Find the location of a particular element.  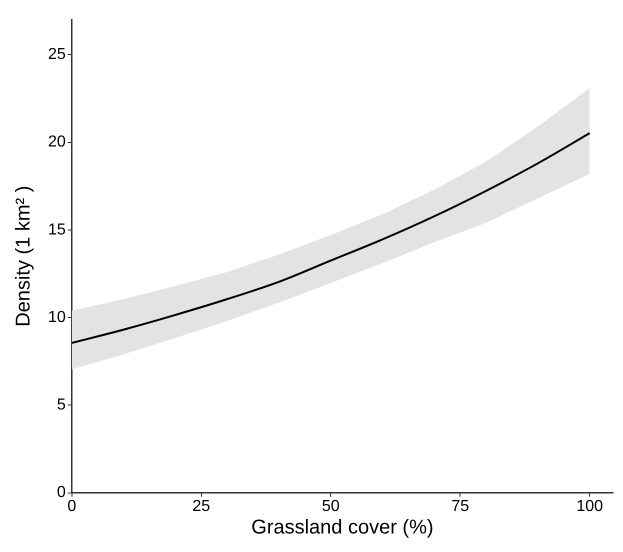

y-tick-label: 5 is located at coordinates (61, 405).